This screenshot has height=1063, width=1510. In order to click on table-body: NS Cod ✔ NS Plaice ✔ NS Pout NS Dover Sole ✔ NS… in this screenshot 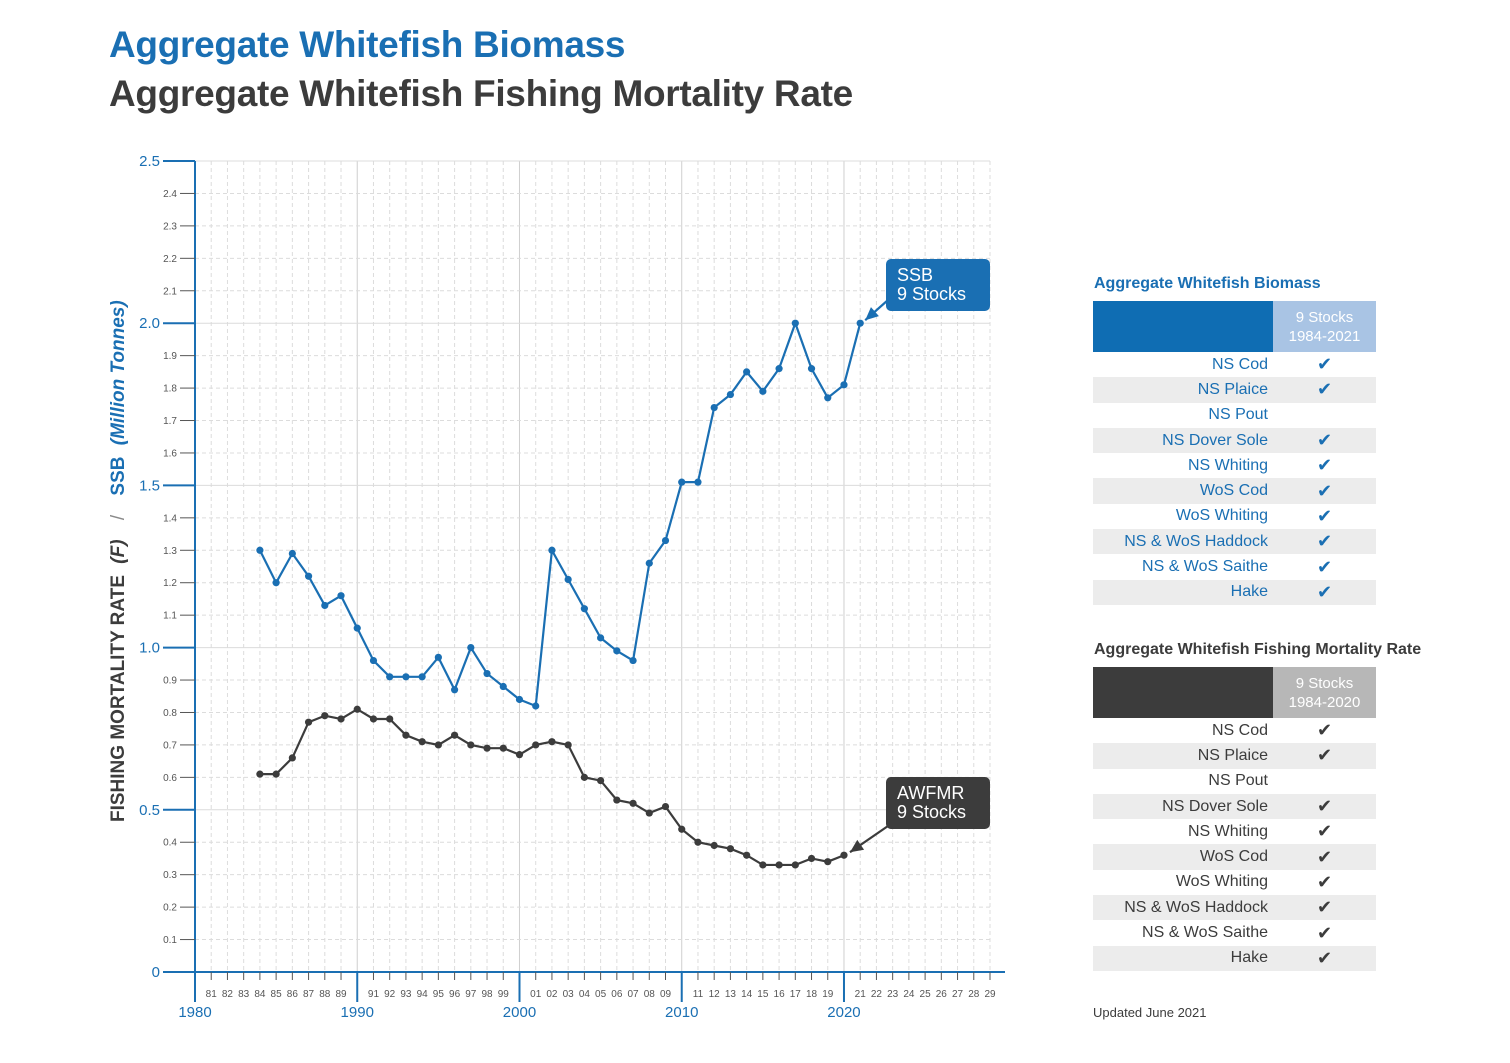, I will do `click(1234, 844)`.